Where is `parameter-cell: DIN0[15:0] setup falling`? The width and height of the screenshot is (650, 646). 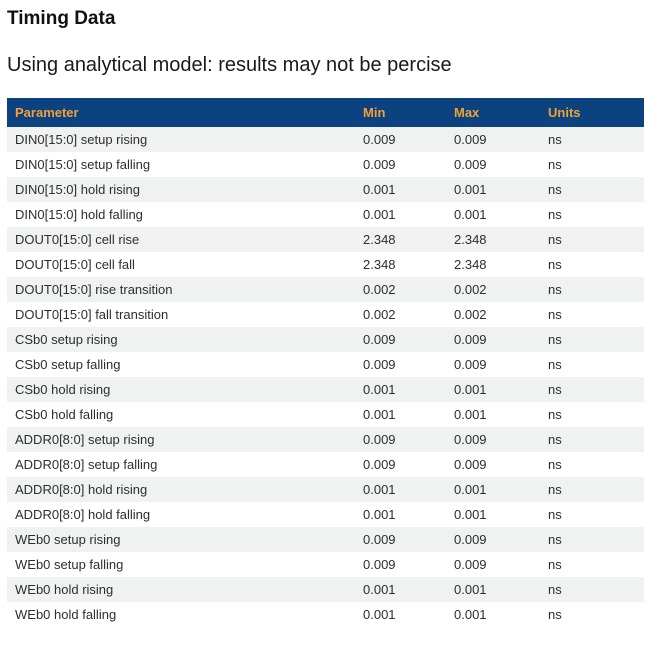 parameter-cell: DIN0[15:0] setup falling is located at coordinates (83, 164).